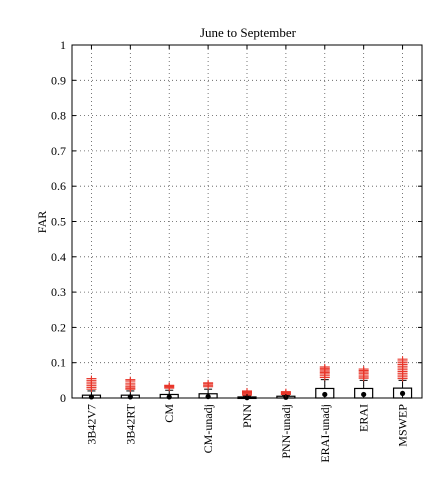 This screenshot has width=448, height=500. What do you see at coordinates (58, 257) in the screenshot?
I see `y-tick-label: 0.4` at bounding box center [58, 257].